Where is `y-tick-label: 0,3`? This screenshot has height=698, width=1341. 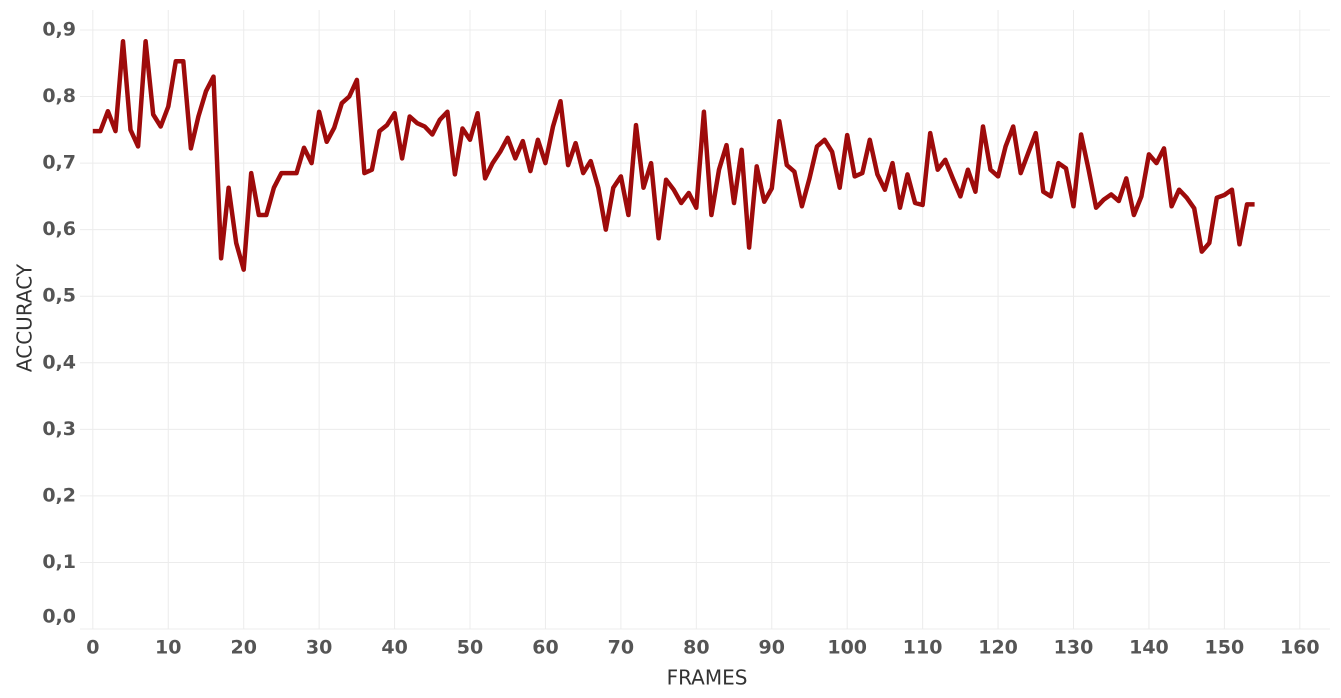
y-tick-label: 0,3 is located at coordinates (59, 429).